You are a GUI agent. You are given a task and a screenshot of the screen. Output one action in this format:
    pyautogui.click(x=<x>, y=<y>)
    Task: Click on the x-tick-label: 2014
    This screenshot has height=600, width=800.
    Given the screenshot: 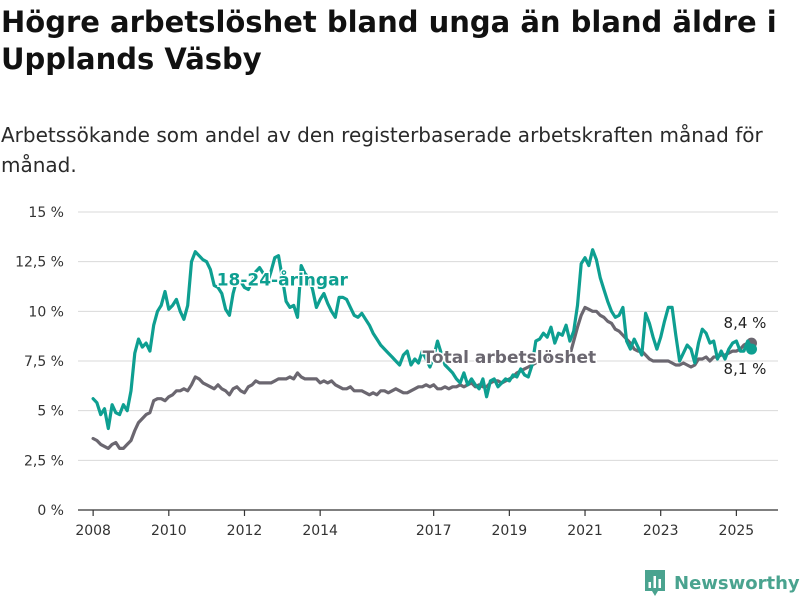 What is the action you would take?
    pyautogui.click(x=320, y=531)
    